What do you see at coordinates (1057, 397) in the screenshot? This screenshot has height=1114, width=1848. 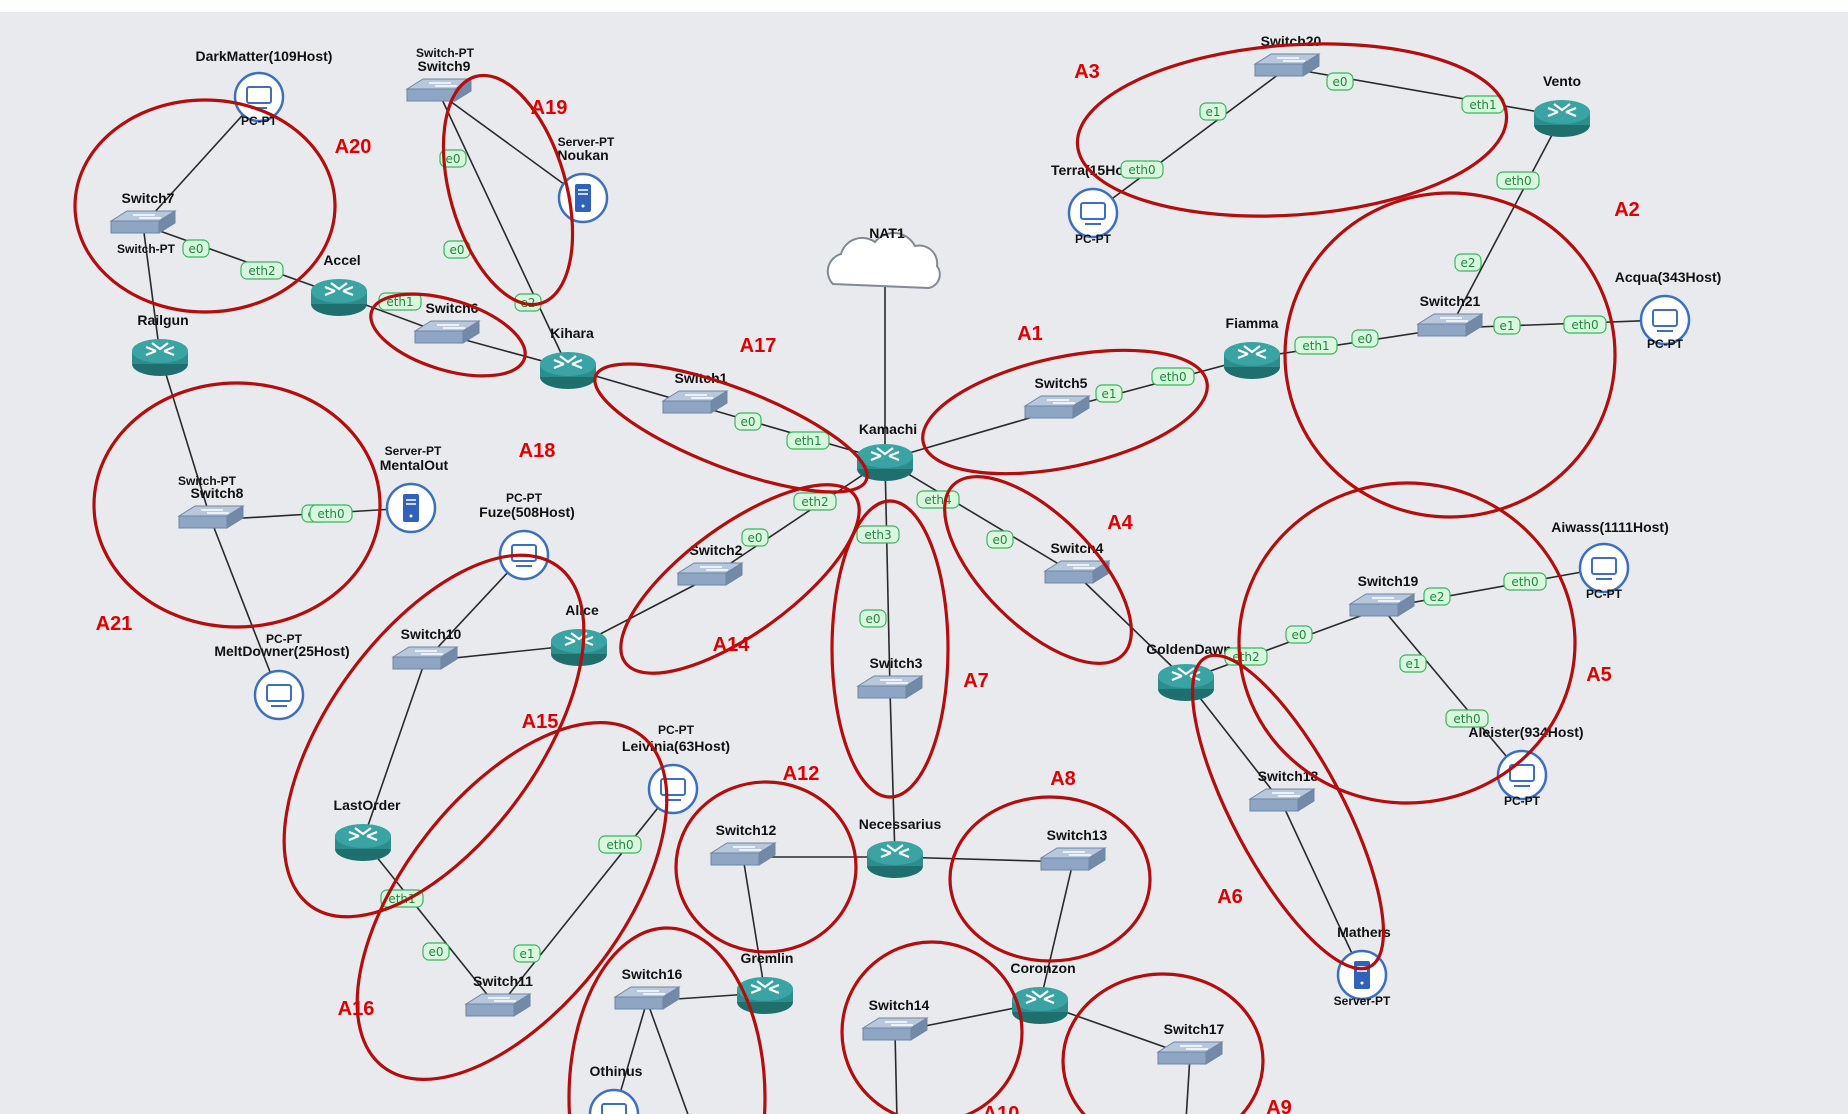 I see `device-switch5: Switch5` at bounding box center [1057, 397].